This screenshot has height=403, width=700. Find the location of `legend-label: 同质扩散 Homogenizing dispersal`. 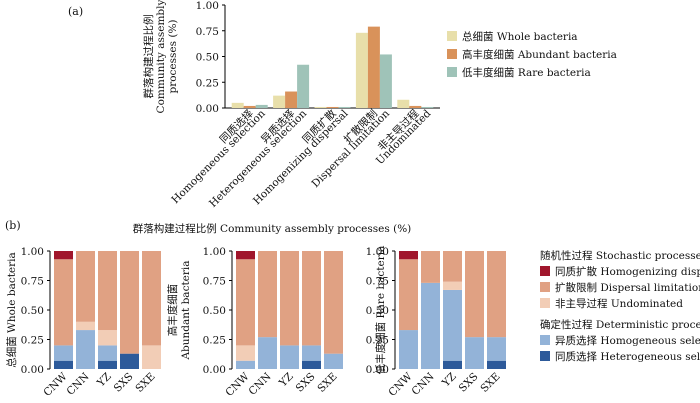

legend-label: 同质扩散 Homogenizing dispersal is located at coordinates (627, 271).